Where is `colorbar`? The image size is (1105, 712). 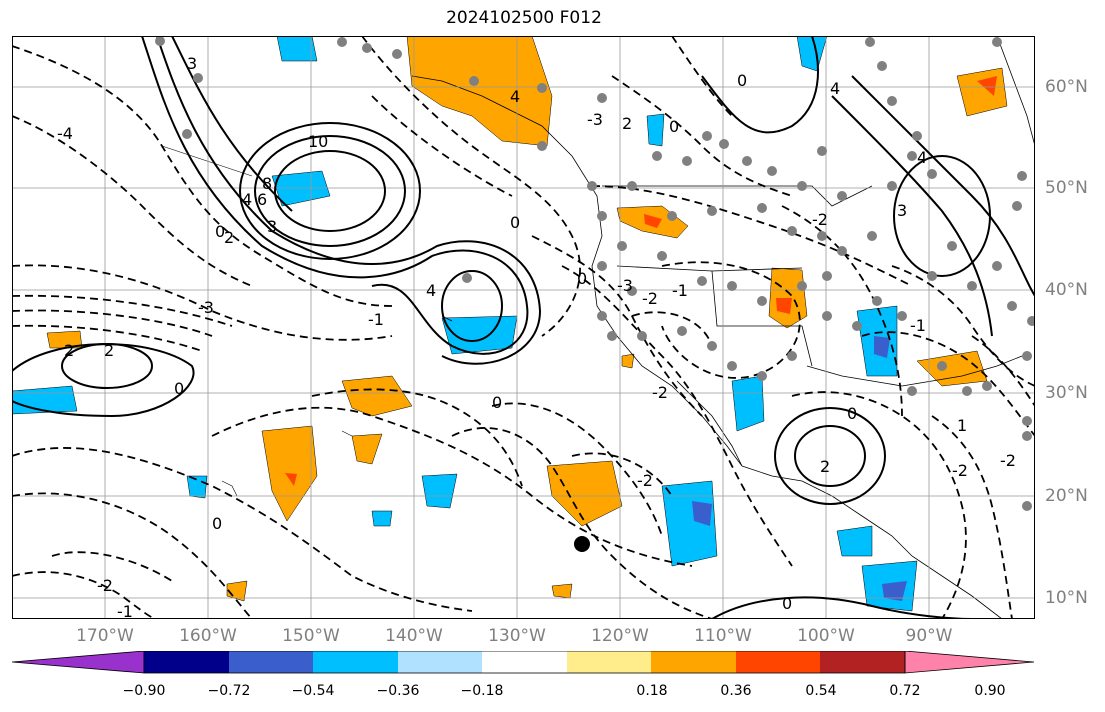
colorbar is located at coordinates (523, 662).